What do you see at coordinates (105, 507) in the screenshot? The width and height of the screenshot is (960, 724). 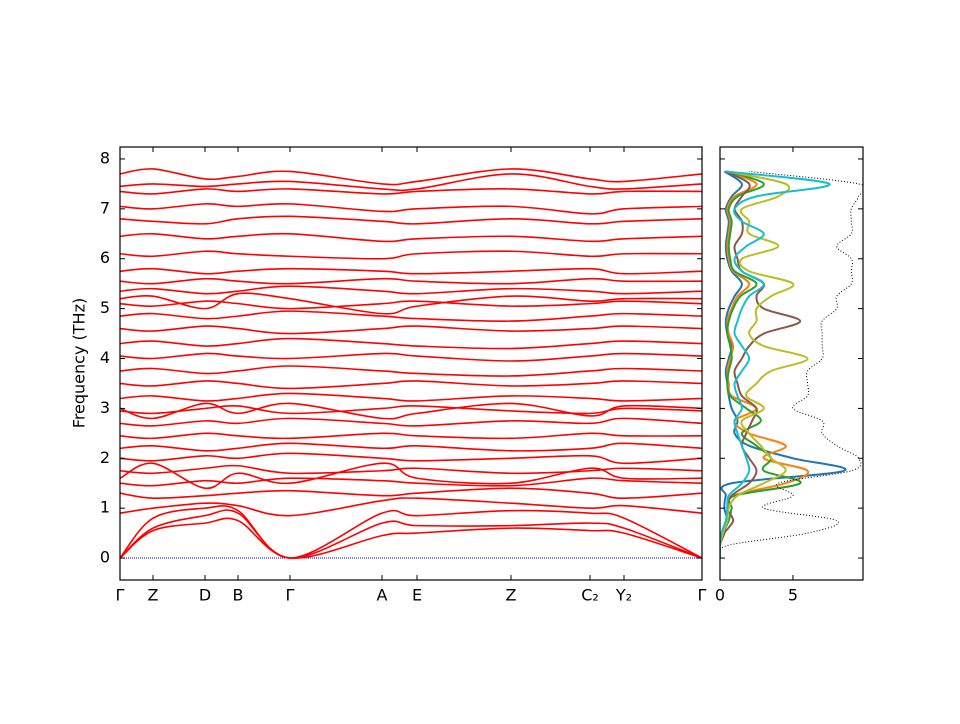 I see `y-tick-label: 1` at bounding box center [105, 507].